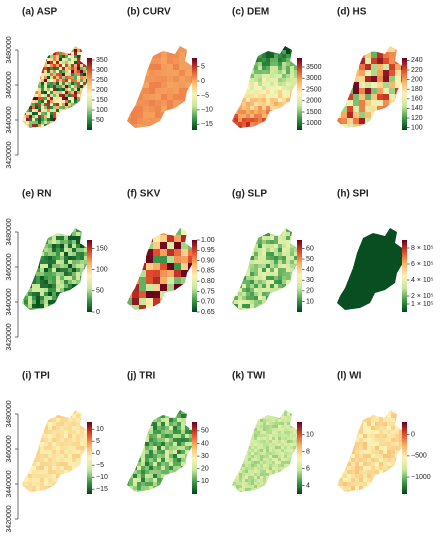  Describe the element at coordinates (266, 451) in the screenshot. I see `map` at that location.